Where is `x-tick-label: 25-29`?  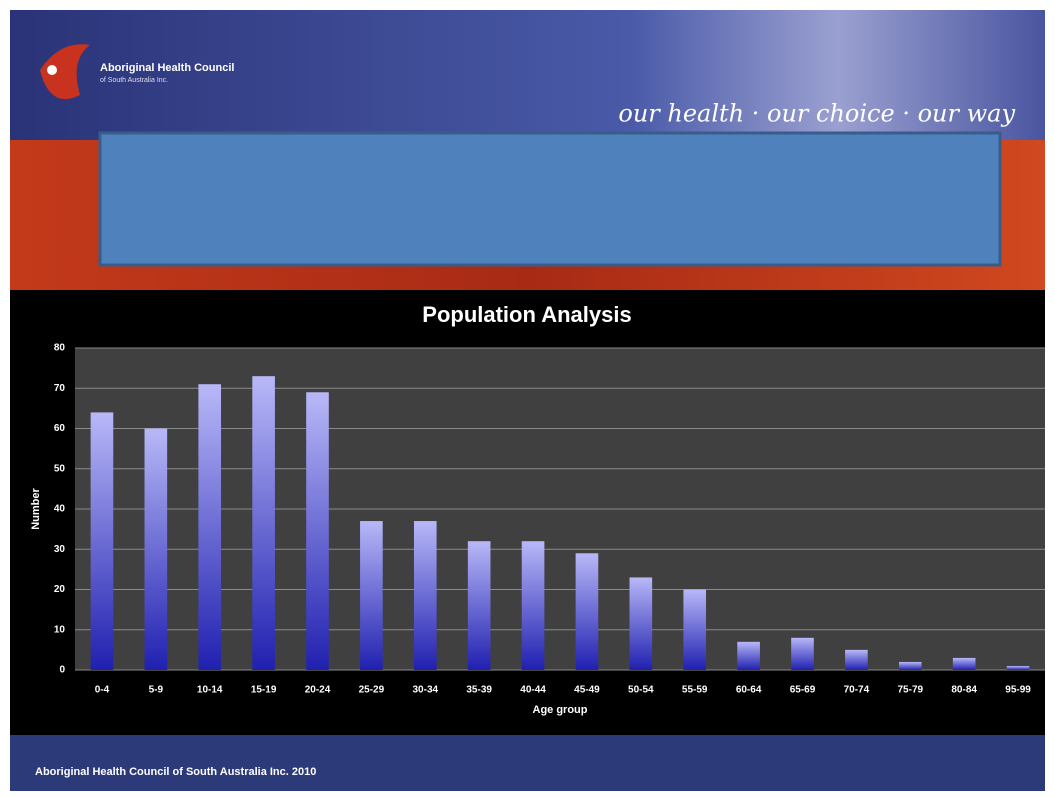
x-tick-label: 25-29 is located at coordinates (372, 690).